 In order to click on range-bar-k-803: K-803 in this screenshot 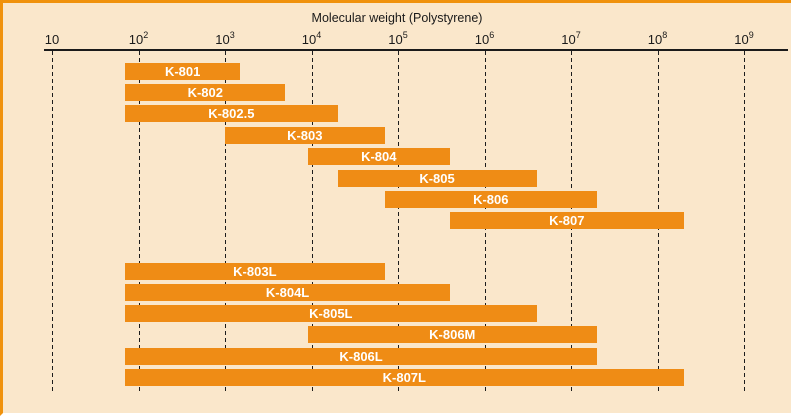, I will do `click(305, 135)`.